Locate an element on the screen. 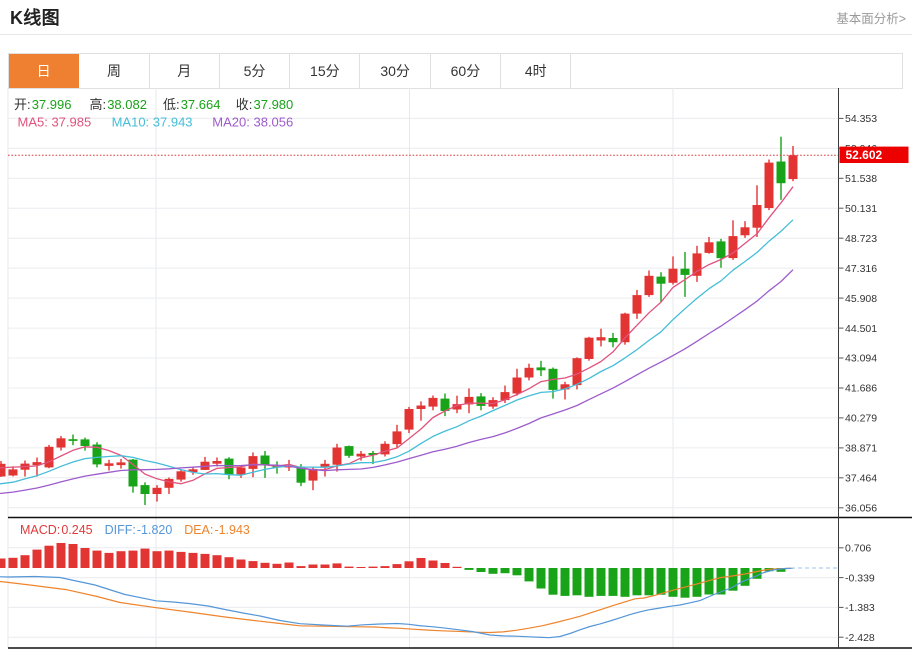 The height and width of the screenshot is (653, 912). svg-text: 50.131 is located at coordinates (861, 209).